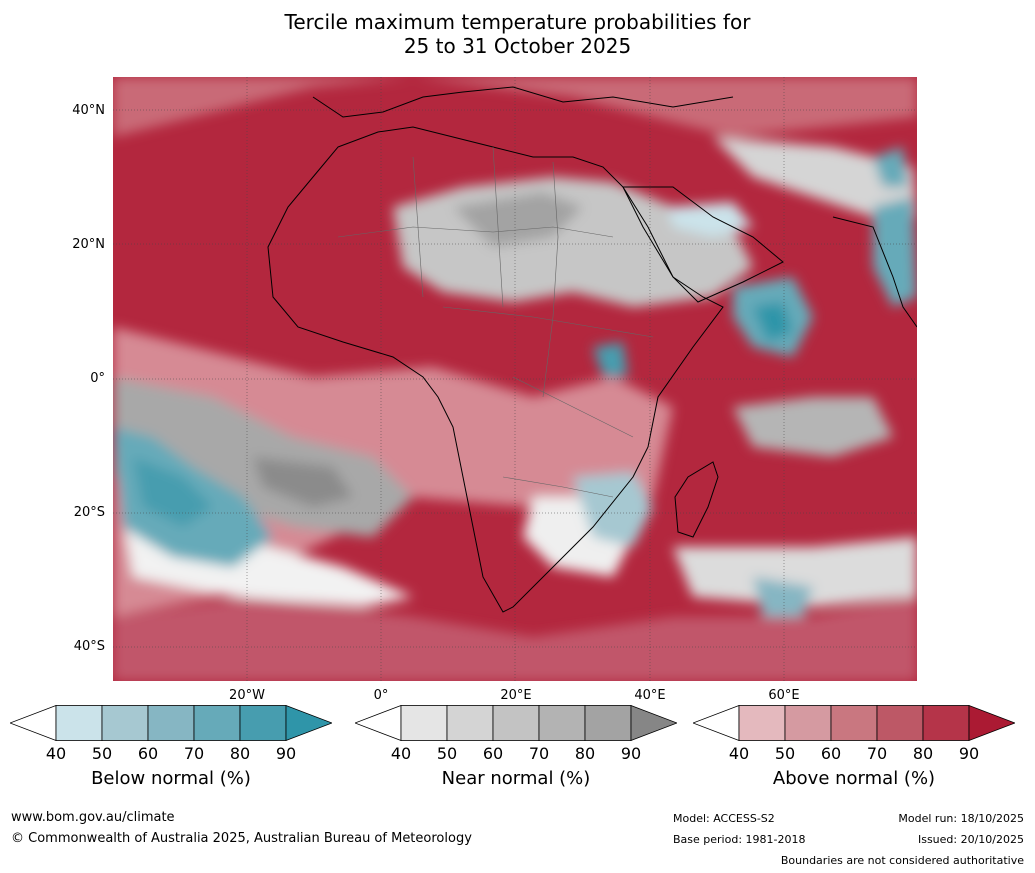 The image size is (1035, 873). Describe the element at coordinates (89, 646) in the screenshot. I see `lat-label-40s: 40°S` at that location.